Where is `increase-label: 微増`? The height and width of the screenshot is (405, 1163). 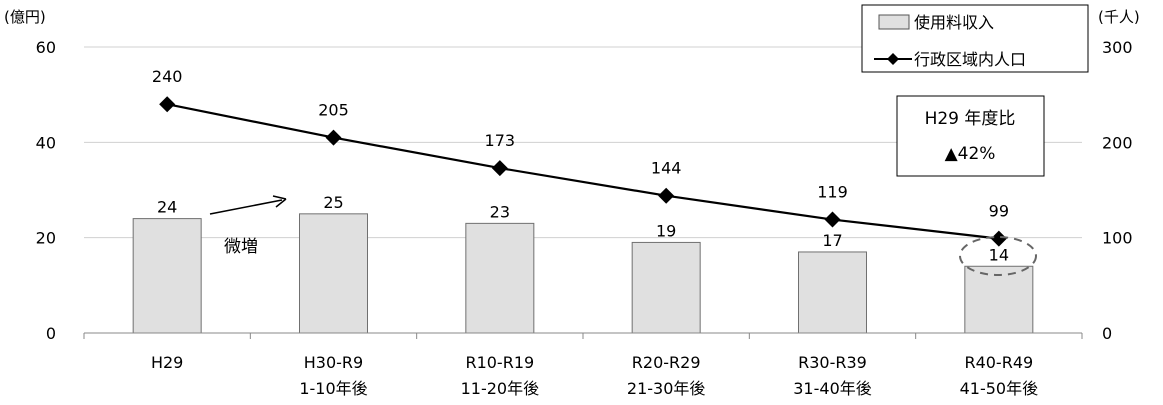 increase-label: 微増 is located at coordinates (241, 247).